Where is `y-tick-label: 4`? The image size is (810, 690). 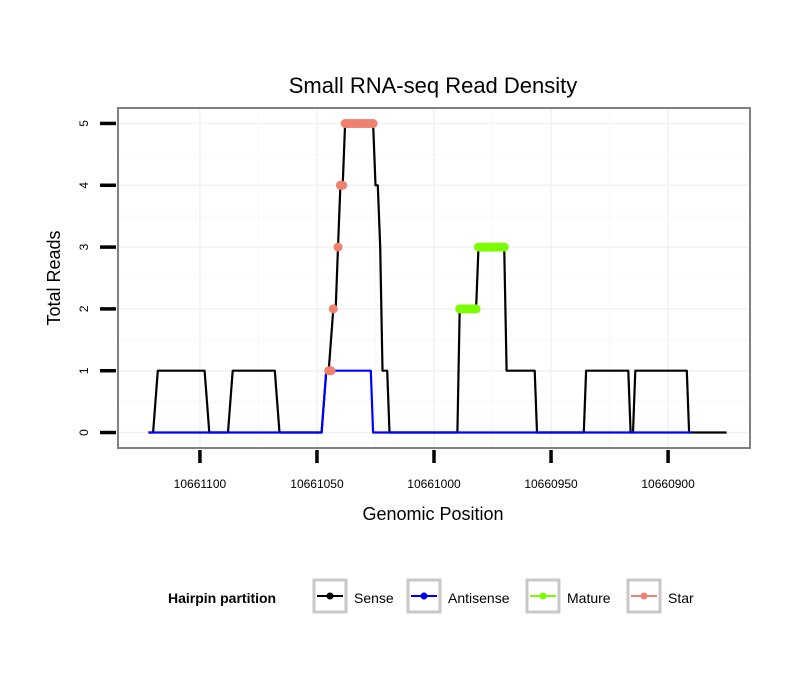
y-tick-label: 4 is located at coordinates (84, 185).